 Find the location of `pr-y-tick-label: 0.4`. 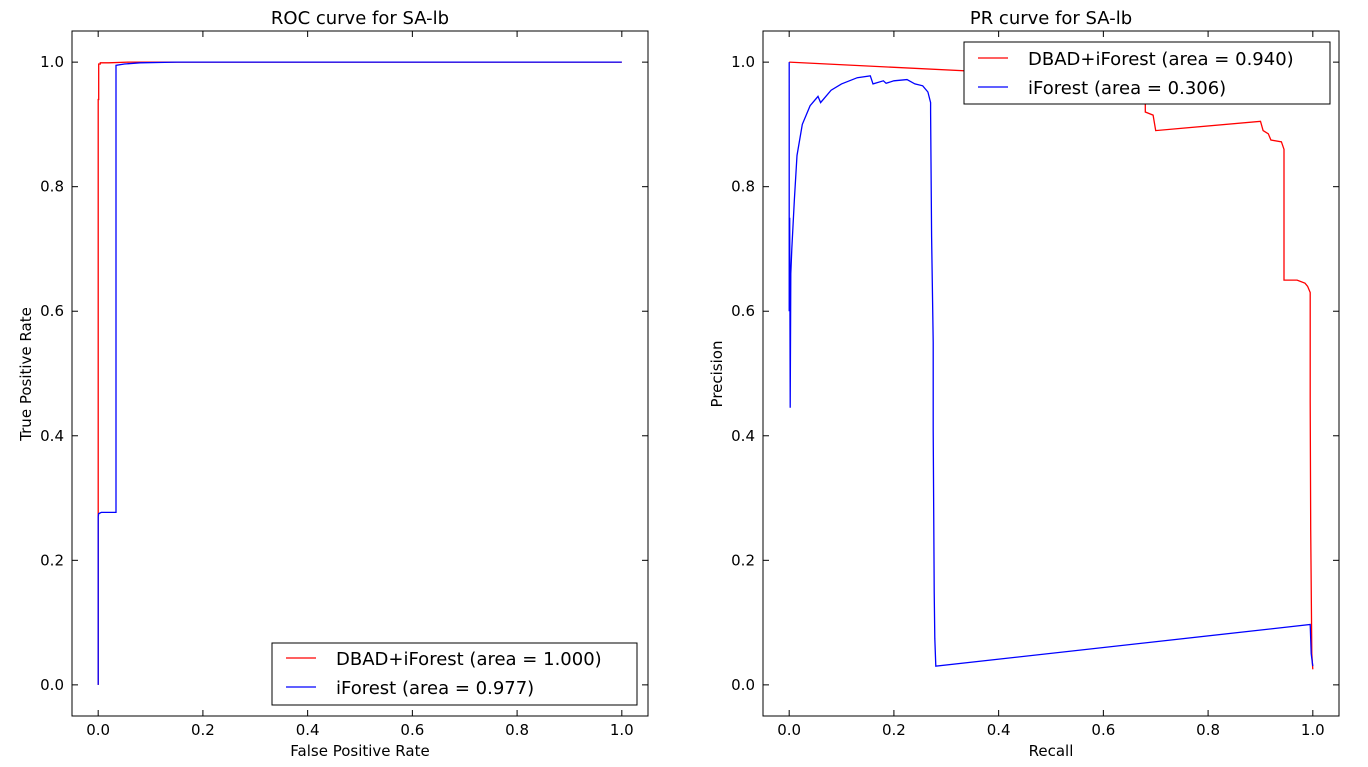

pr-y-tick-label: 0.4 is located at coordinates (743, 436).